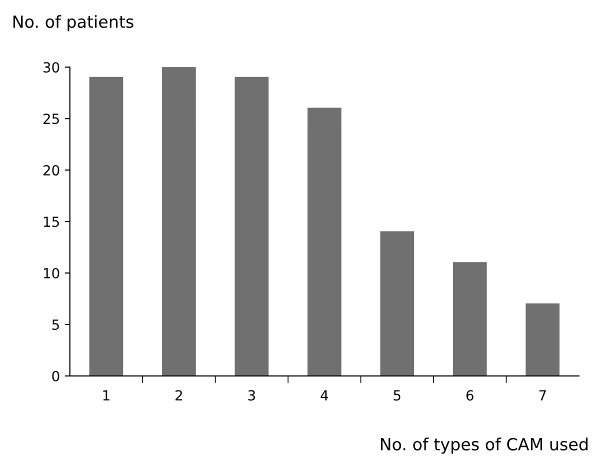  Describe the element at coordinates (179, 395) in the screenshot. I see `x-tick-label: 2` at that location.